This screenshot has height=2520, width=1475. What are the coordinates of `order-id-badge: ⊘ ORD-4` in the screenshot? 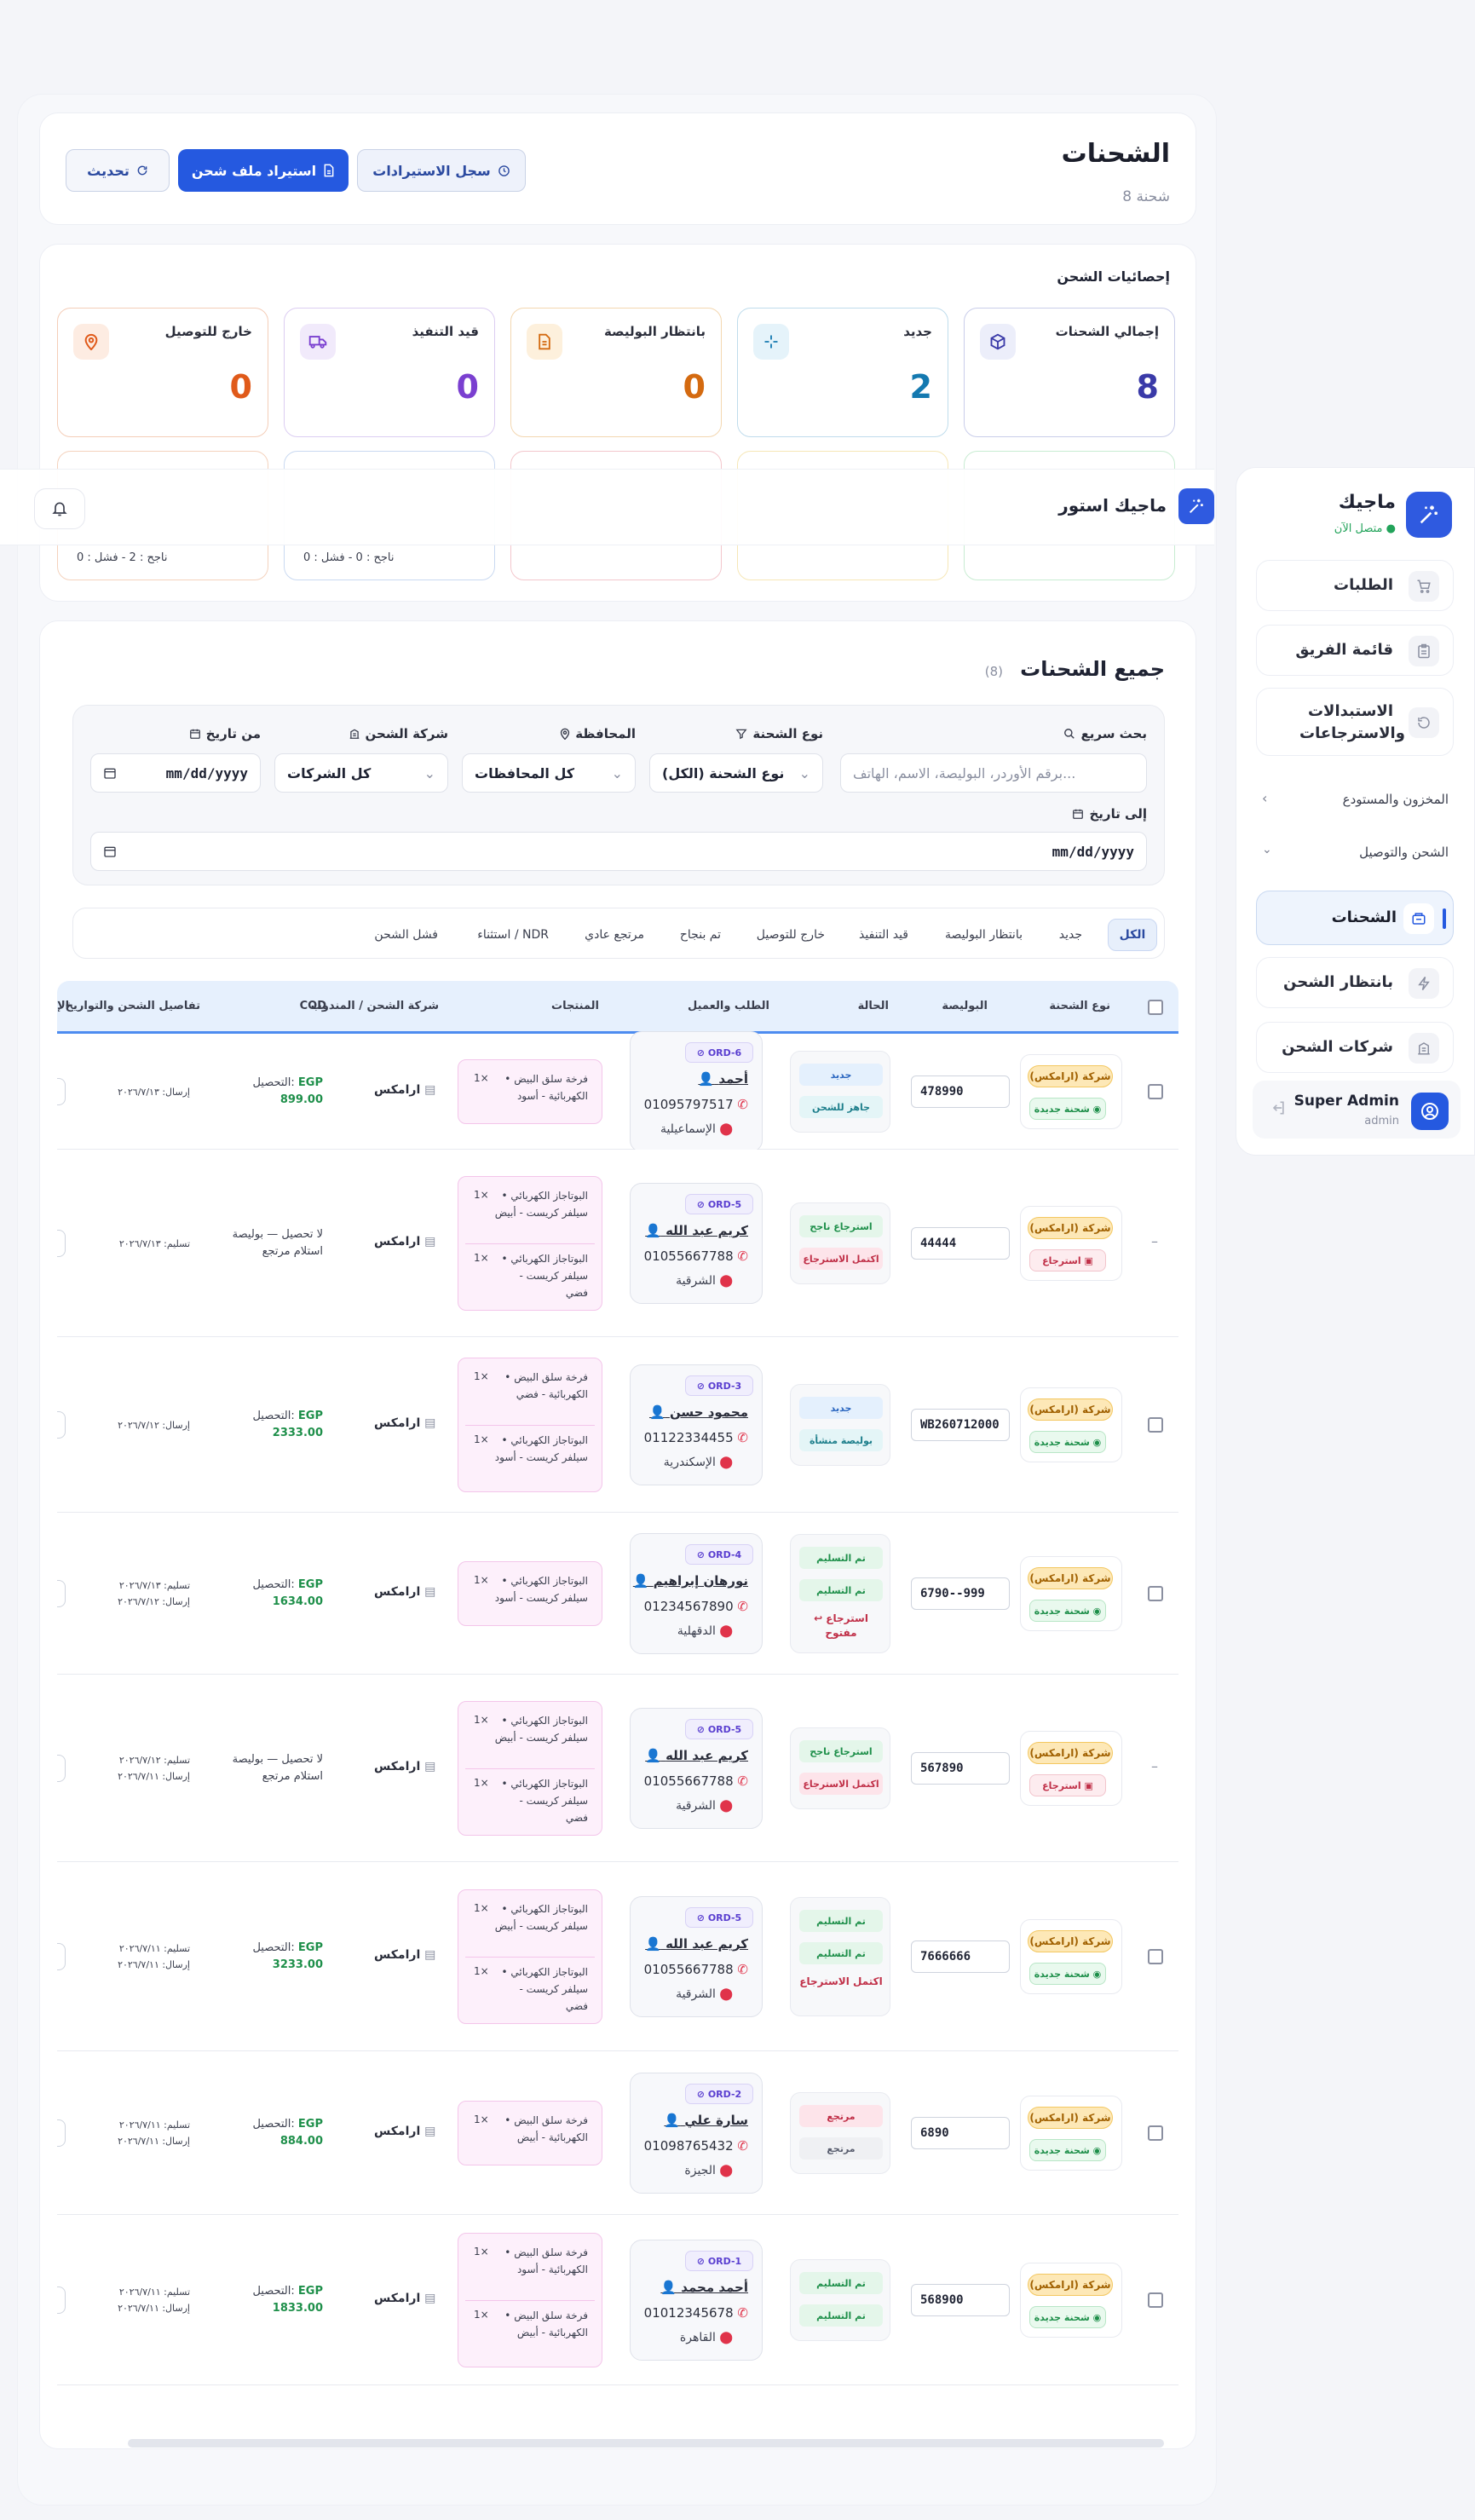 It's located at (719, 1555).